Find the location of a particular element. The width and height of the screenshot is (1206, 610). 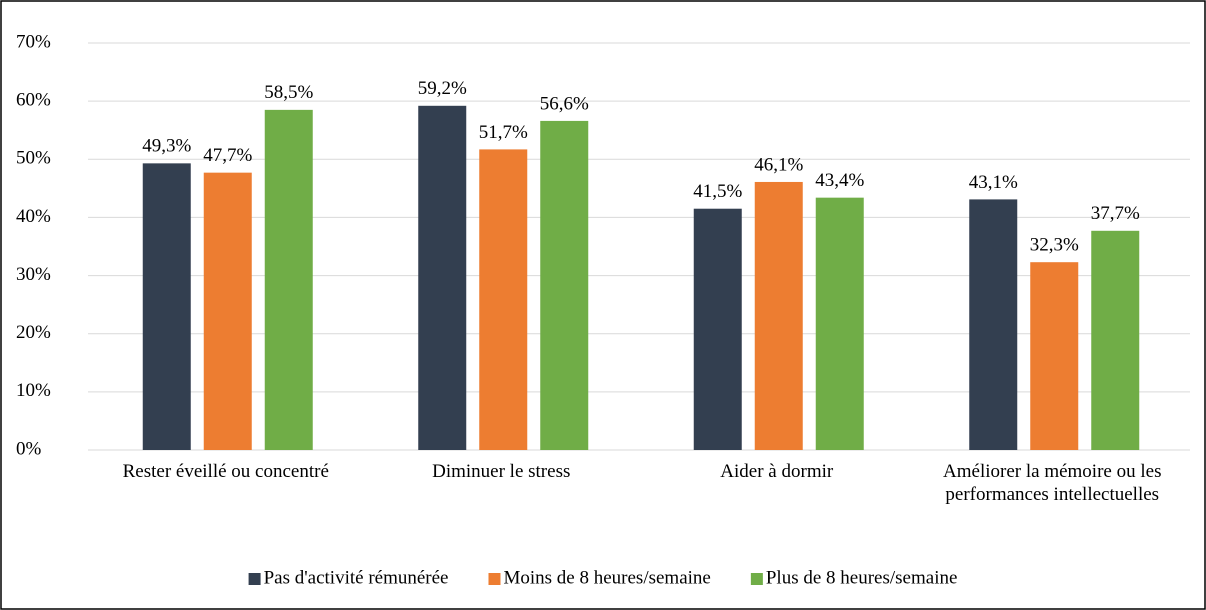

legend-item: Plus de 8 heures/semaine is located at coordinates (854, 577).